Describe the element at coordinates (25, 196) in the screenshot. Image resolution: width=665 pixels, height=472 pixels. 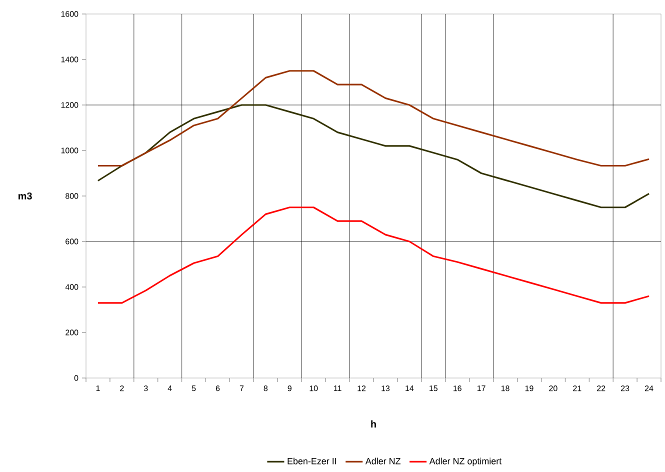
I see `y-axis-title: m3` at that location.